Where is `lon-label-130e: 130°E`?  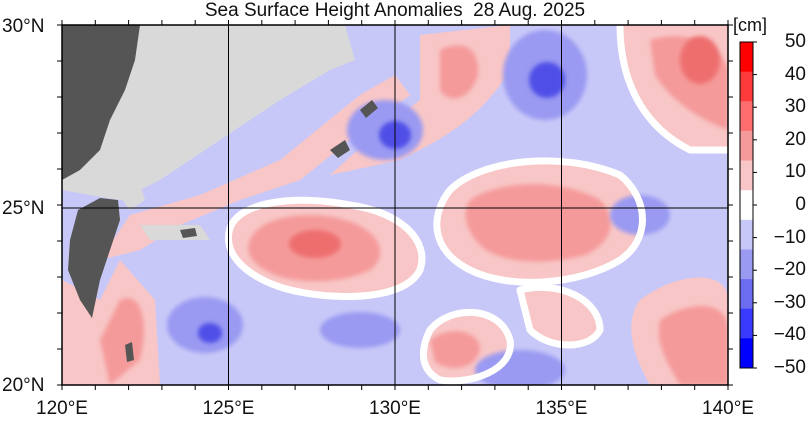 lon-label-130e: 130°E is located at coordinates (395, 408).